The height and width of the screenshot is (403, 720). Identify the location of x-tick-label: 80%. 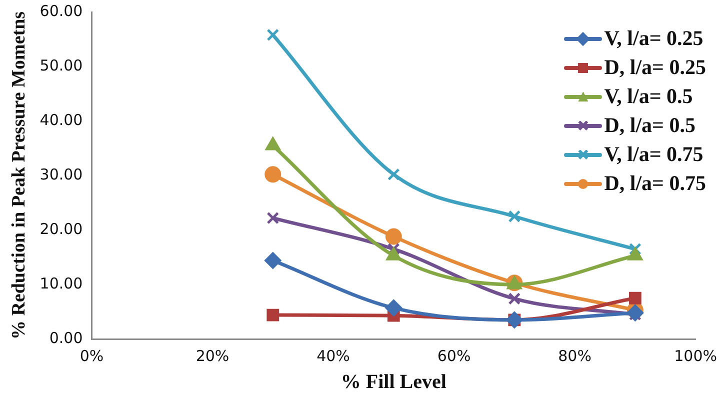
(575, 355).